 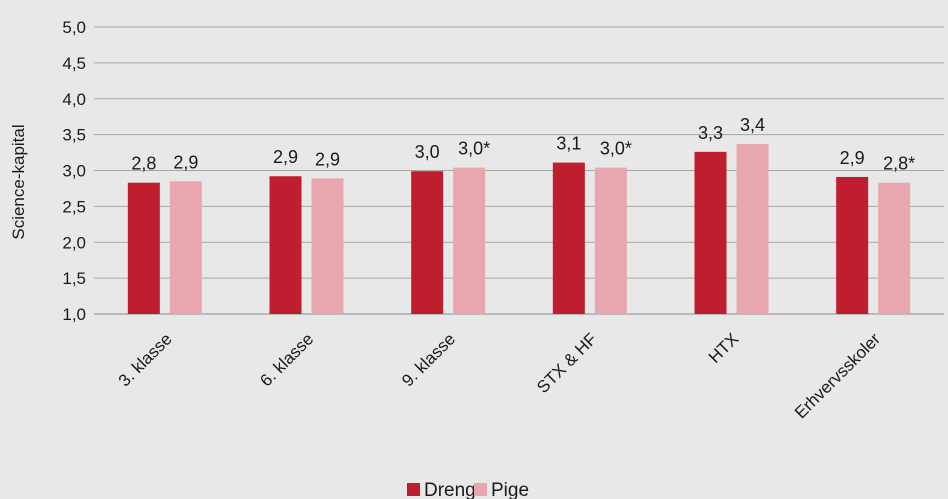 I want to click on y-axis-ticks: 1,0 1,5 2,0 2,5 3,0 3,5 4,0 4,5 5,0, so click(x=74, y=171).